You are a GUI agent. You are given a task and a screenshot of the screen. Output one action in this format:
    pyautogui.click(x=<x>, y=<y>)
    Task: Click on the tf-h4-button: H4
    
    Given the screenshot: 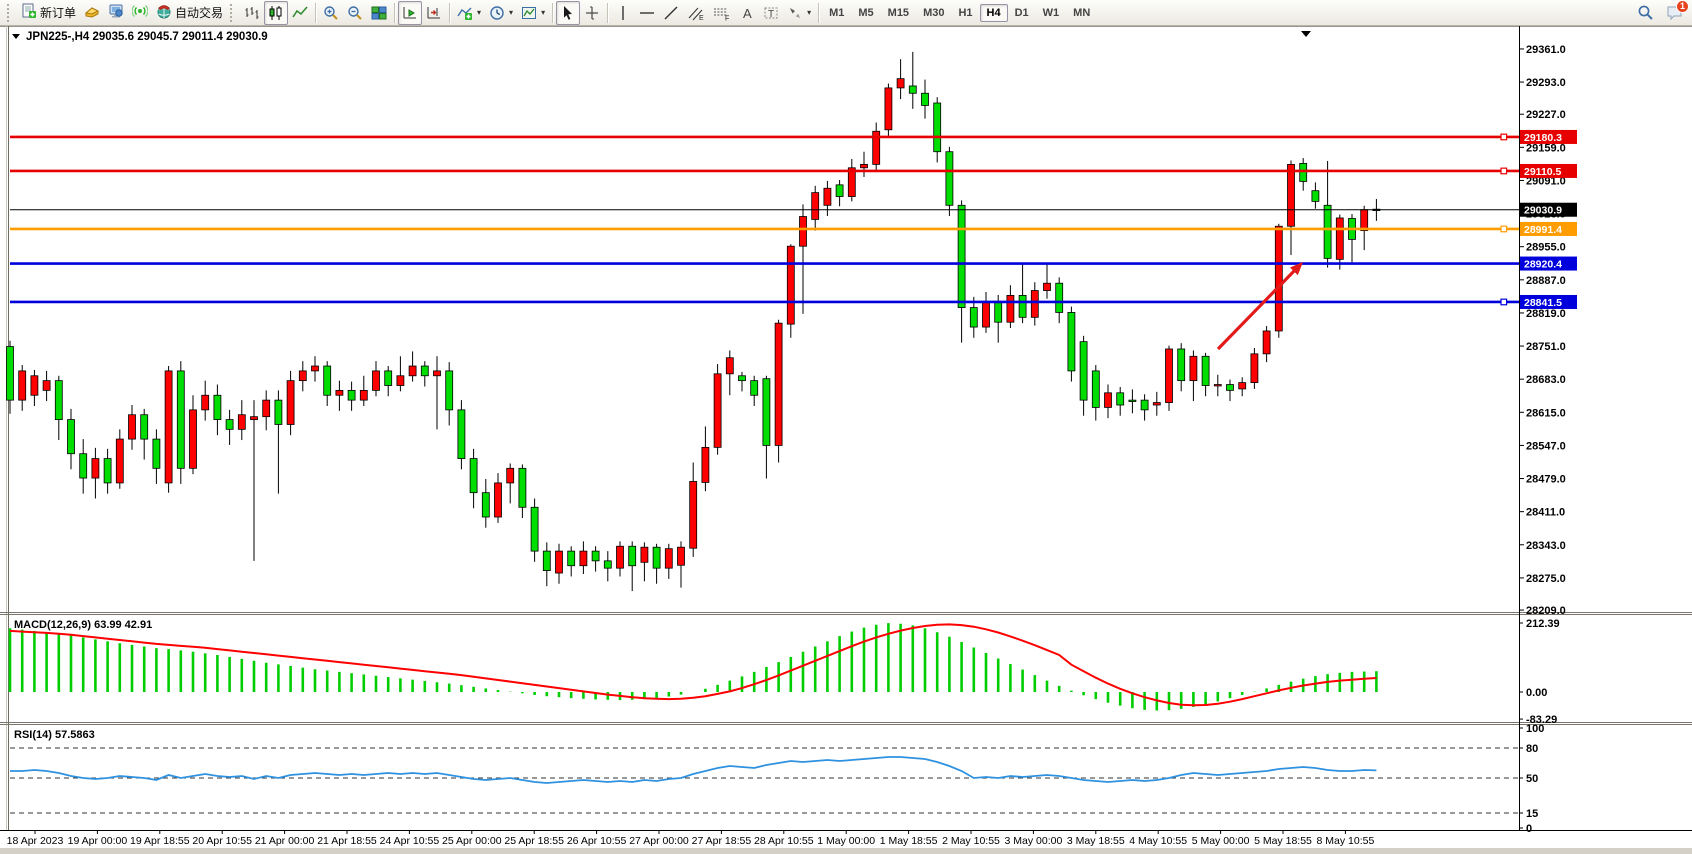 What is the action you would take?
    pyautogui.click(x=993, y=12)
    